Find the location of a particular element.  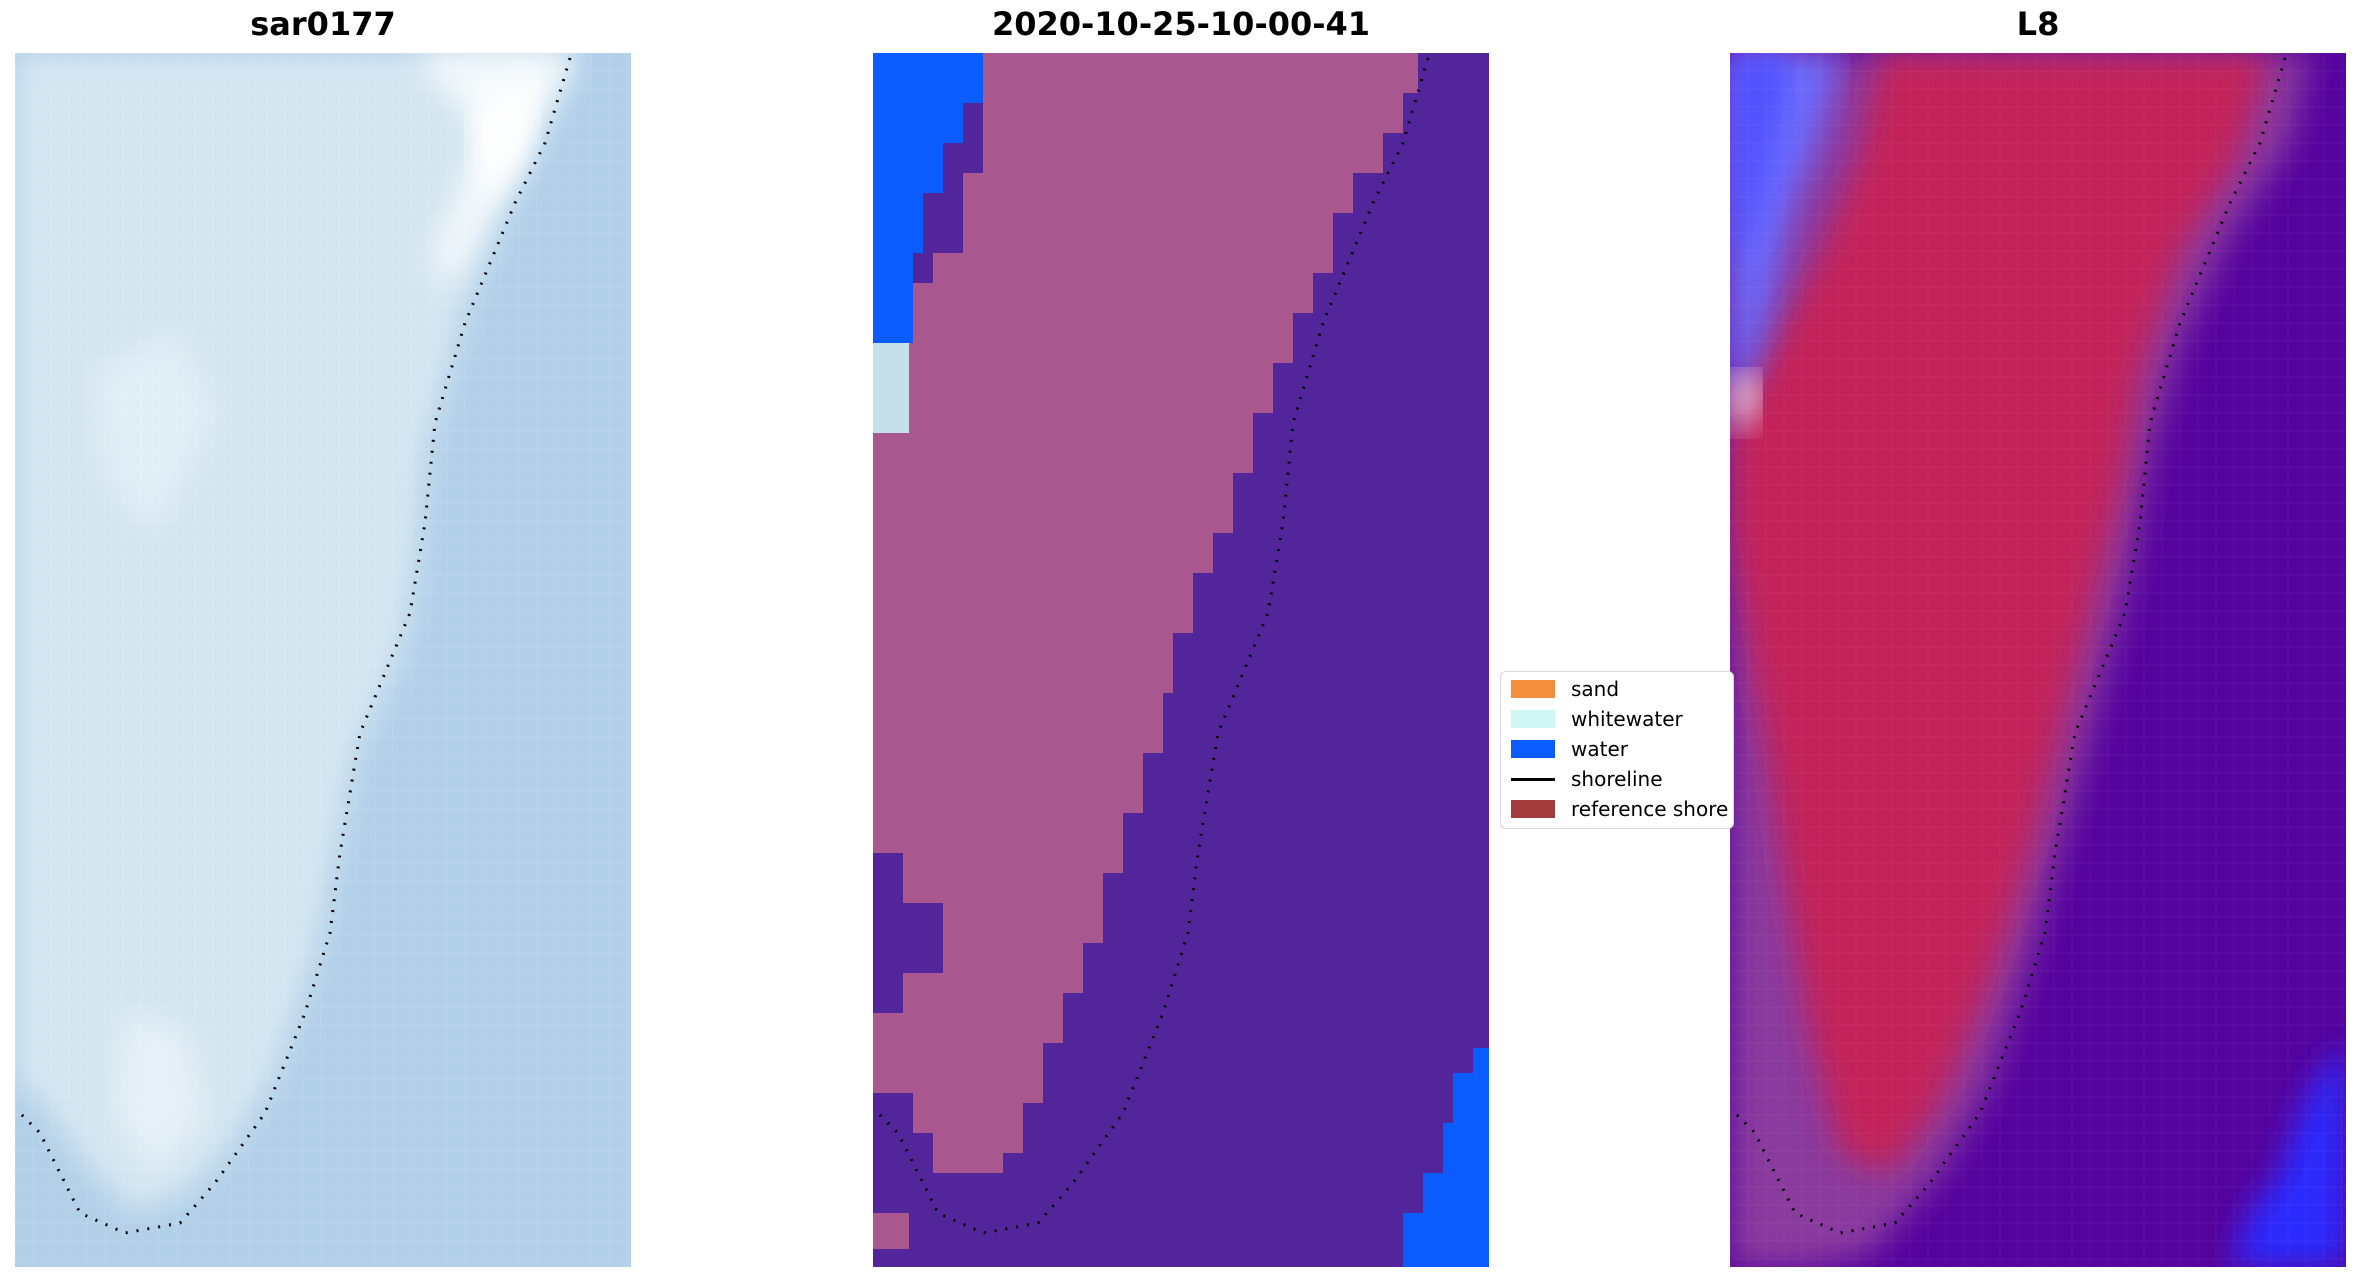

legend-label: sand is located at coordinates (1595, 689).